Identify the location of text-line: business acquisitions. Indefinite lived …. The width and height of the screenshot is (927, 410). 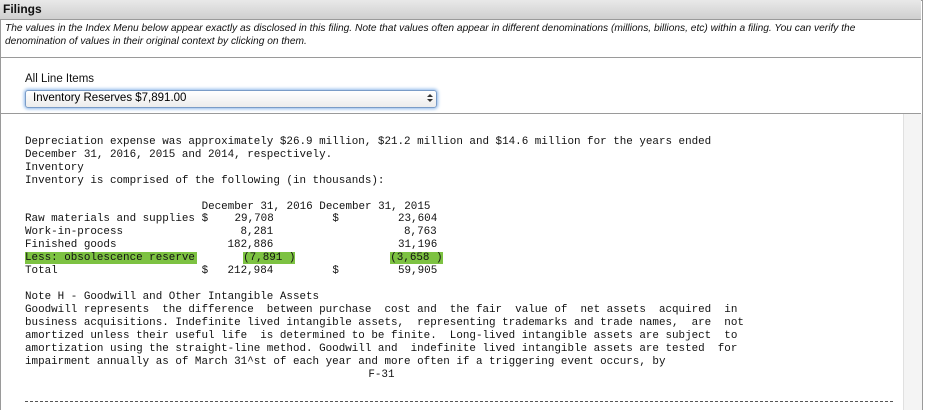
(384, 323).